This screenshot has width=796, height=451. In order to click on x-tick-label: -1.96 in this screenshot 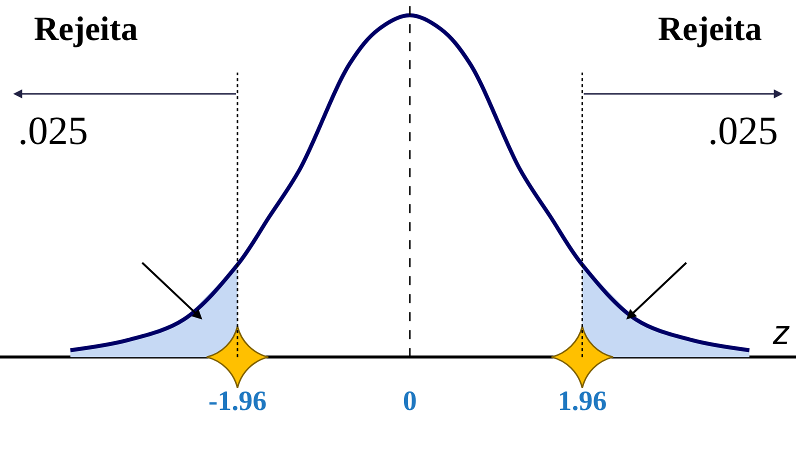, I will do `click(237, 401)`.